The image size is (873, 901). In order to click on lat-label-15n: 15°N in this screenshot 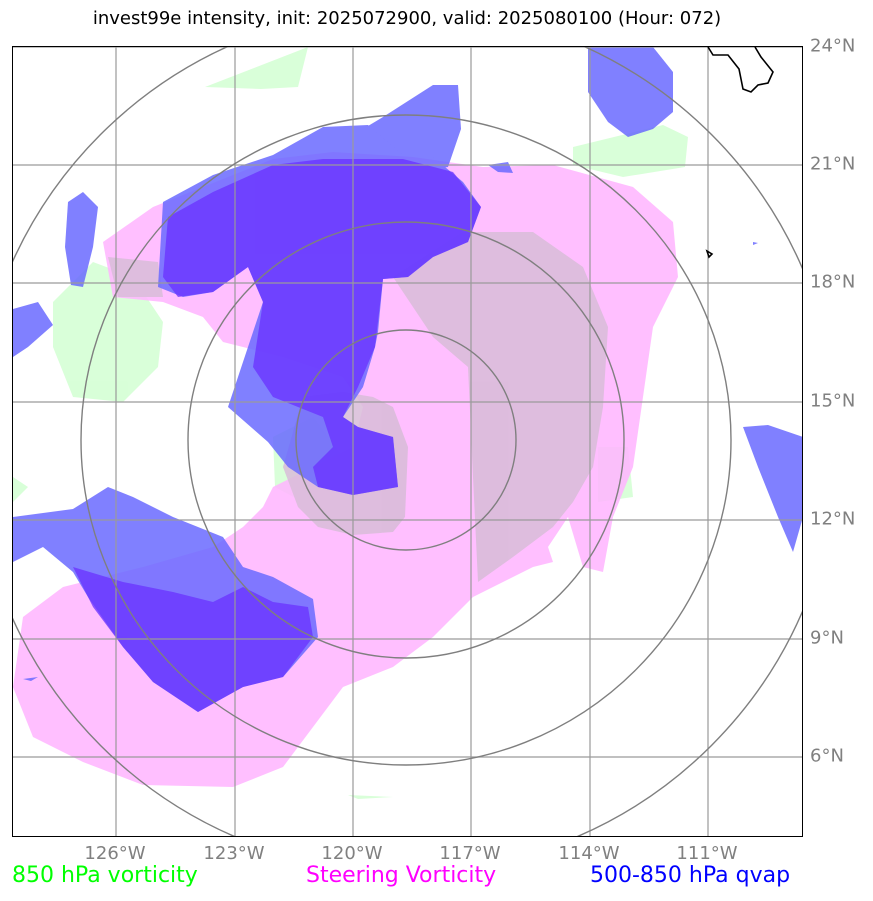, I will do `click(833, 401)`.